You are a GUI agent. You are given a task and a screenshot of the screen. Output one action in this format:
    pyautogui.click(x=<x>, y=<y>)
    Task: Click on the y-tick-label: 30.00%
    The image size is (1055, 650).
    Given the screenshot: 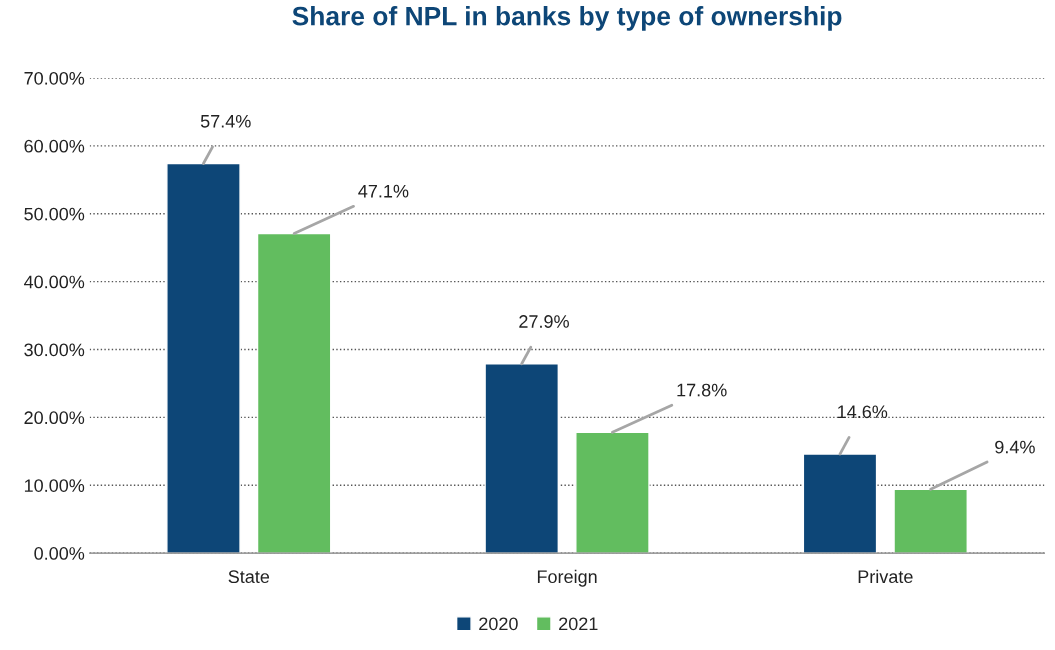 What is the action you would take?
    pyautogui.click(x=54, y=350)
    